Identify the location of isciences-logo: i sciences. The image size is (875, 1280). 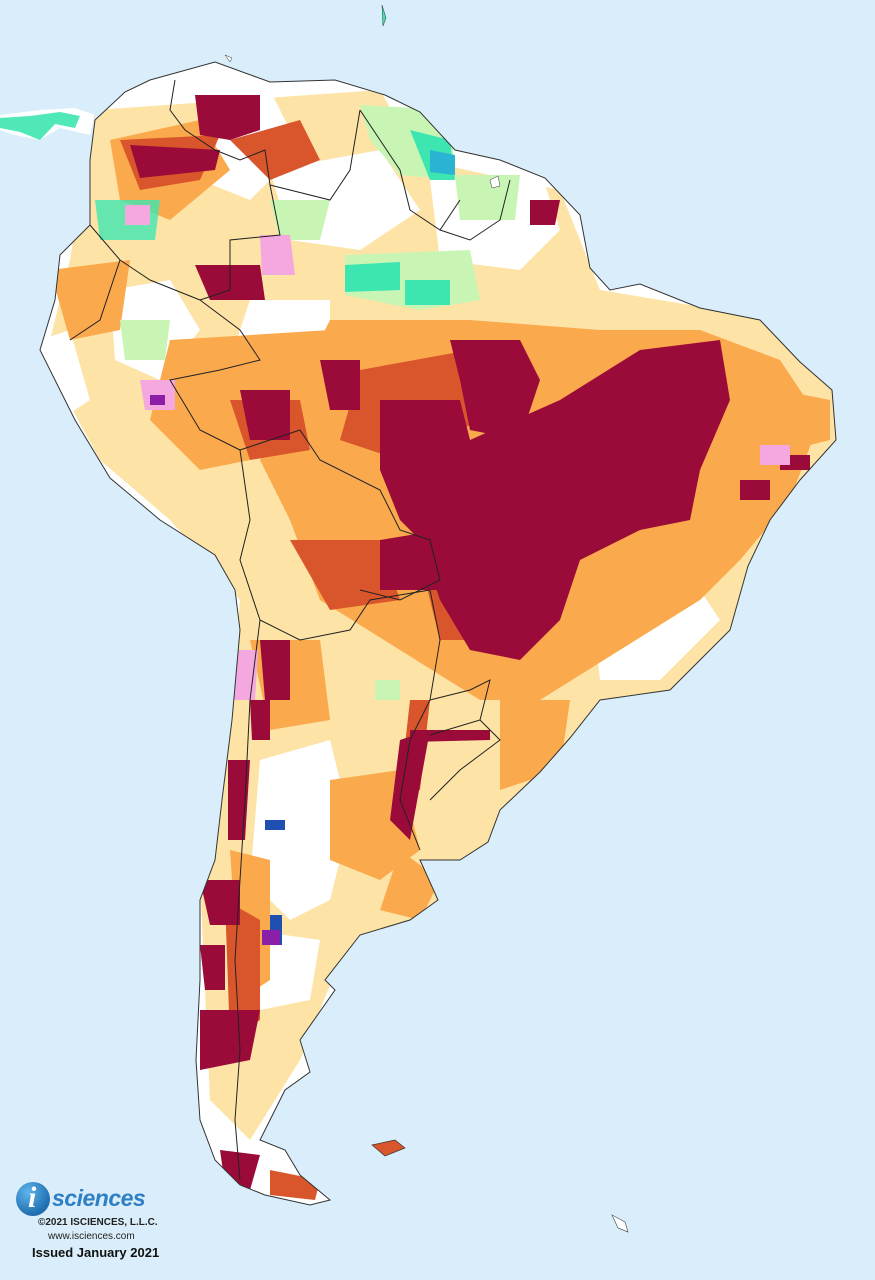
(96, 1200).